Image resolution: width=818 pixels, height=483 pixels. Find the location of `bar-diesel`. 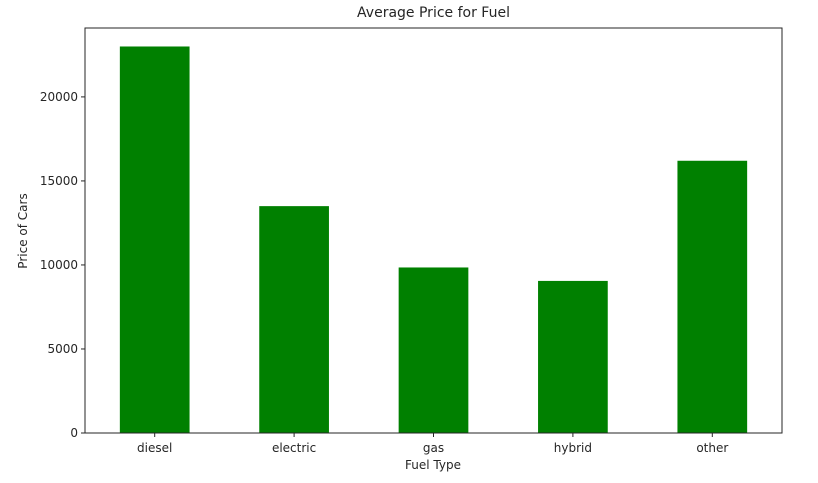

bar-diesel is located at coordinates (154, 240).